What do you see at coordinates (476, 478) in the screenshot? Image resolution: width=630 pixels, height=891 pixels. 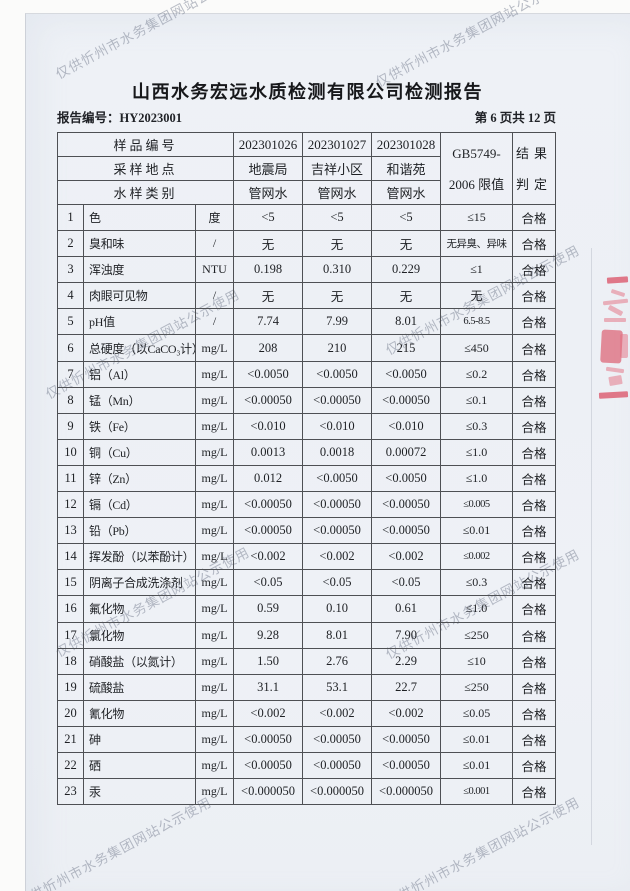 I see `cell-limit: ≤1.0` at bounding box center [476, 478].